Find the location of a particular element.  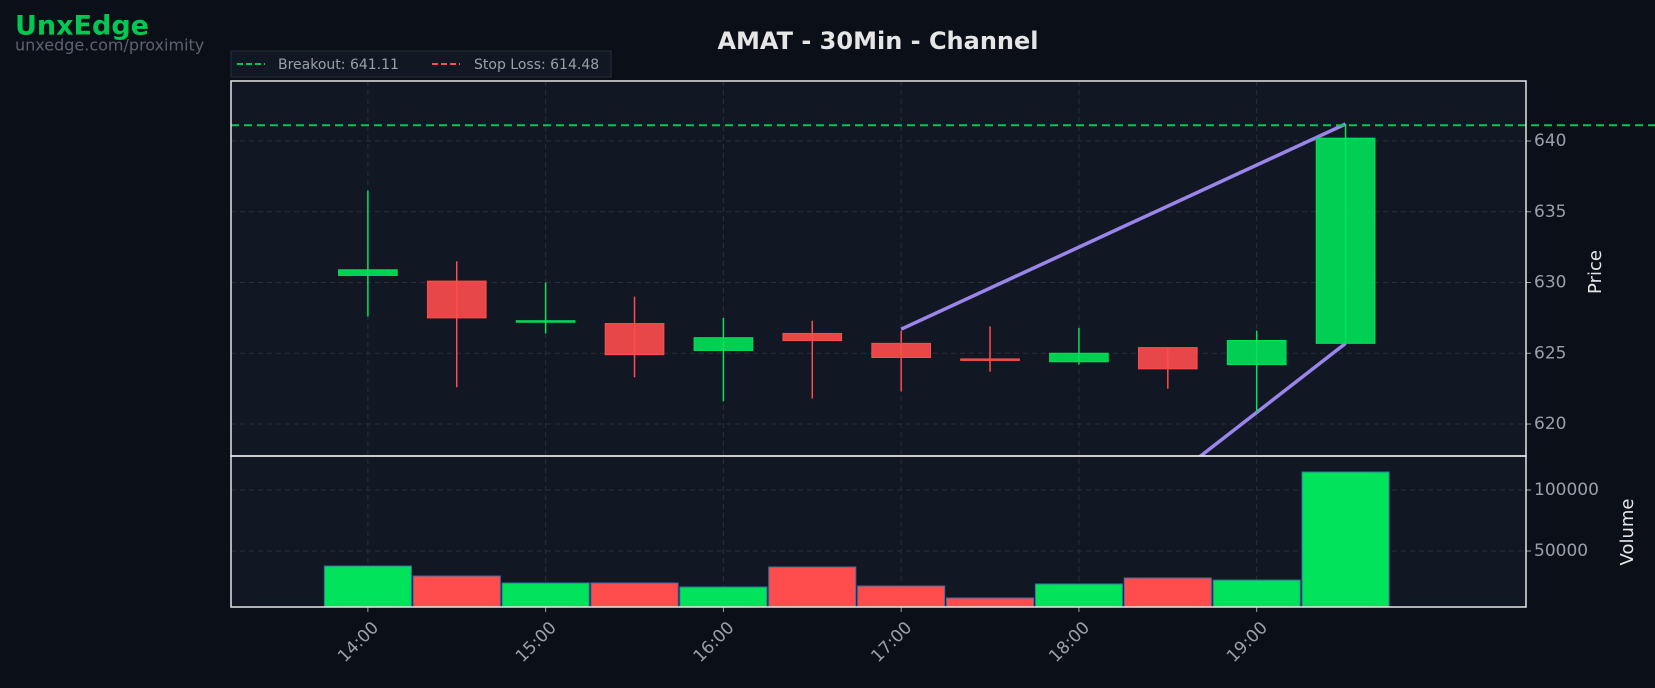

x-tick-label: 19:00 is located at coordinates (1247, 642).